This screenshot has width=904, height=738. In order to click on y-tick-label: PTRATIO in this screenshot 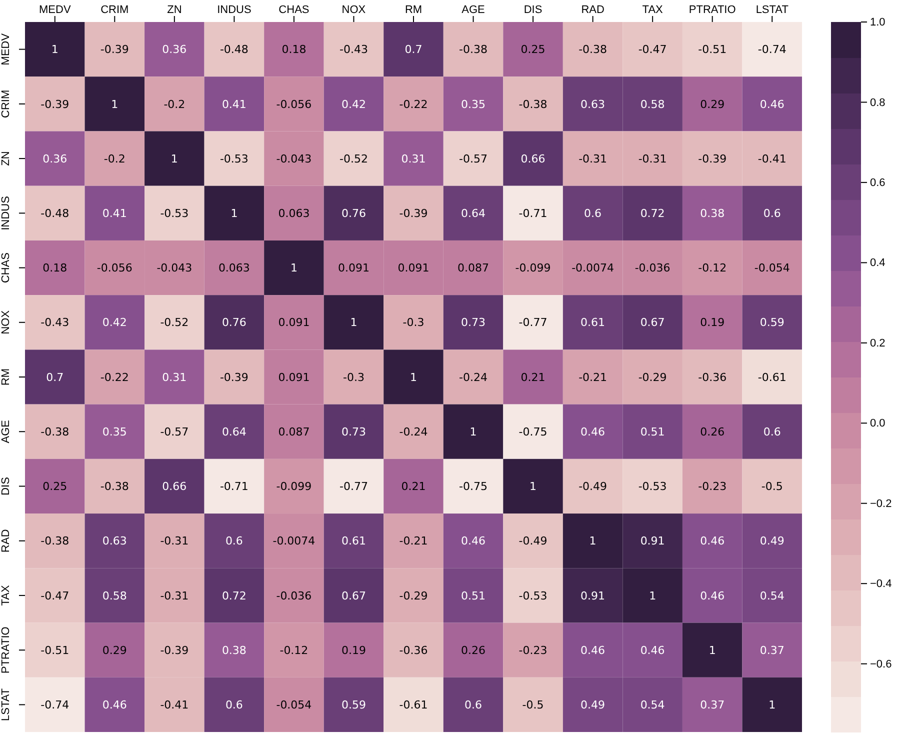, I will do `click(6, 650)`.